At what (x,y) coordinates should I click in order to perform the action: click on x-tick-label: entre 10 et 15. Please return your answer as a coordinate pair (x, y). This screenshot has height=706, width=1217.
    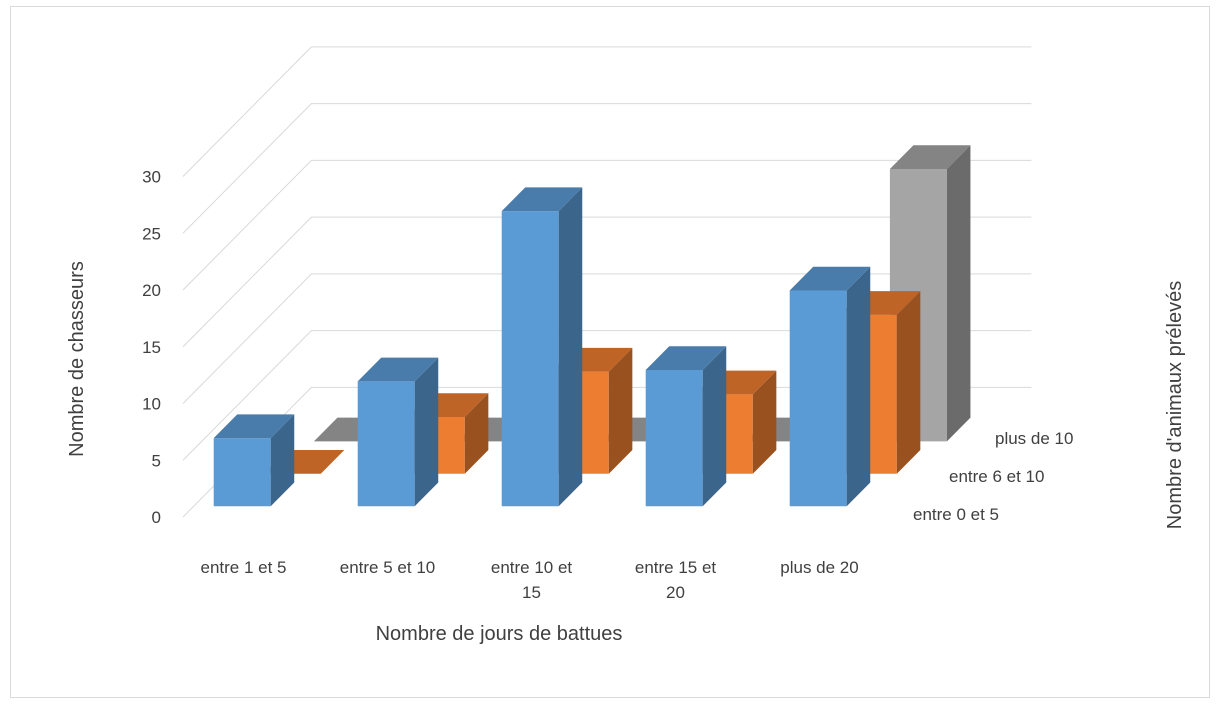
    Looking at the image, I should click on (532, 580).